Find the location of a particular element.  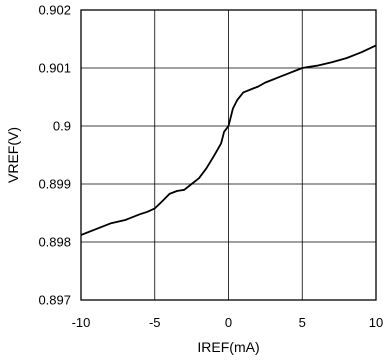

y-tick-label: 0.902 is located at coordinates (54, 10).